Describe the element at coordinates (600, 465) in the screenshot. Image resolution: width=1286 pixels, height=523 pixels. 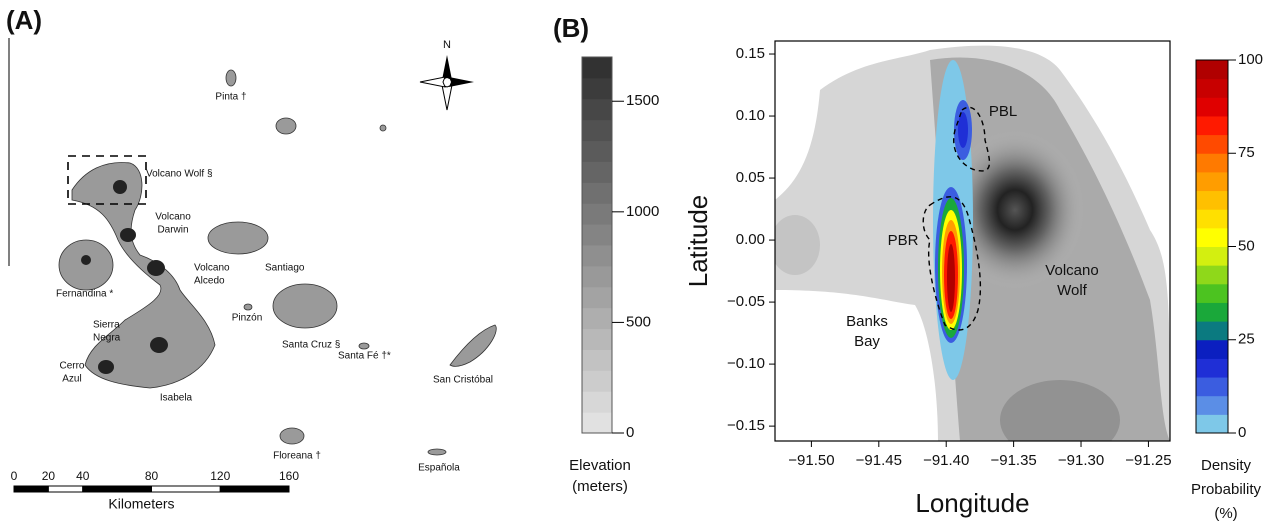
I see `colorbar-title: Elevation` at that location.